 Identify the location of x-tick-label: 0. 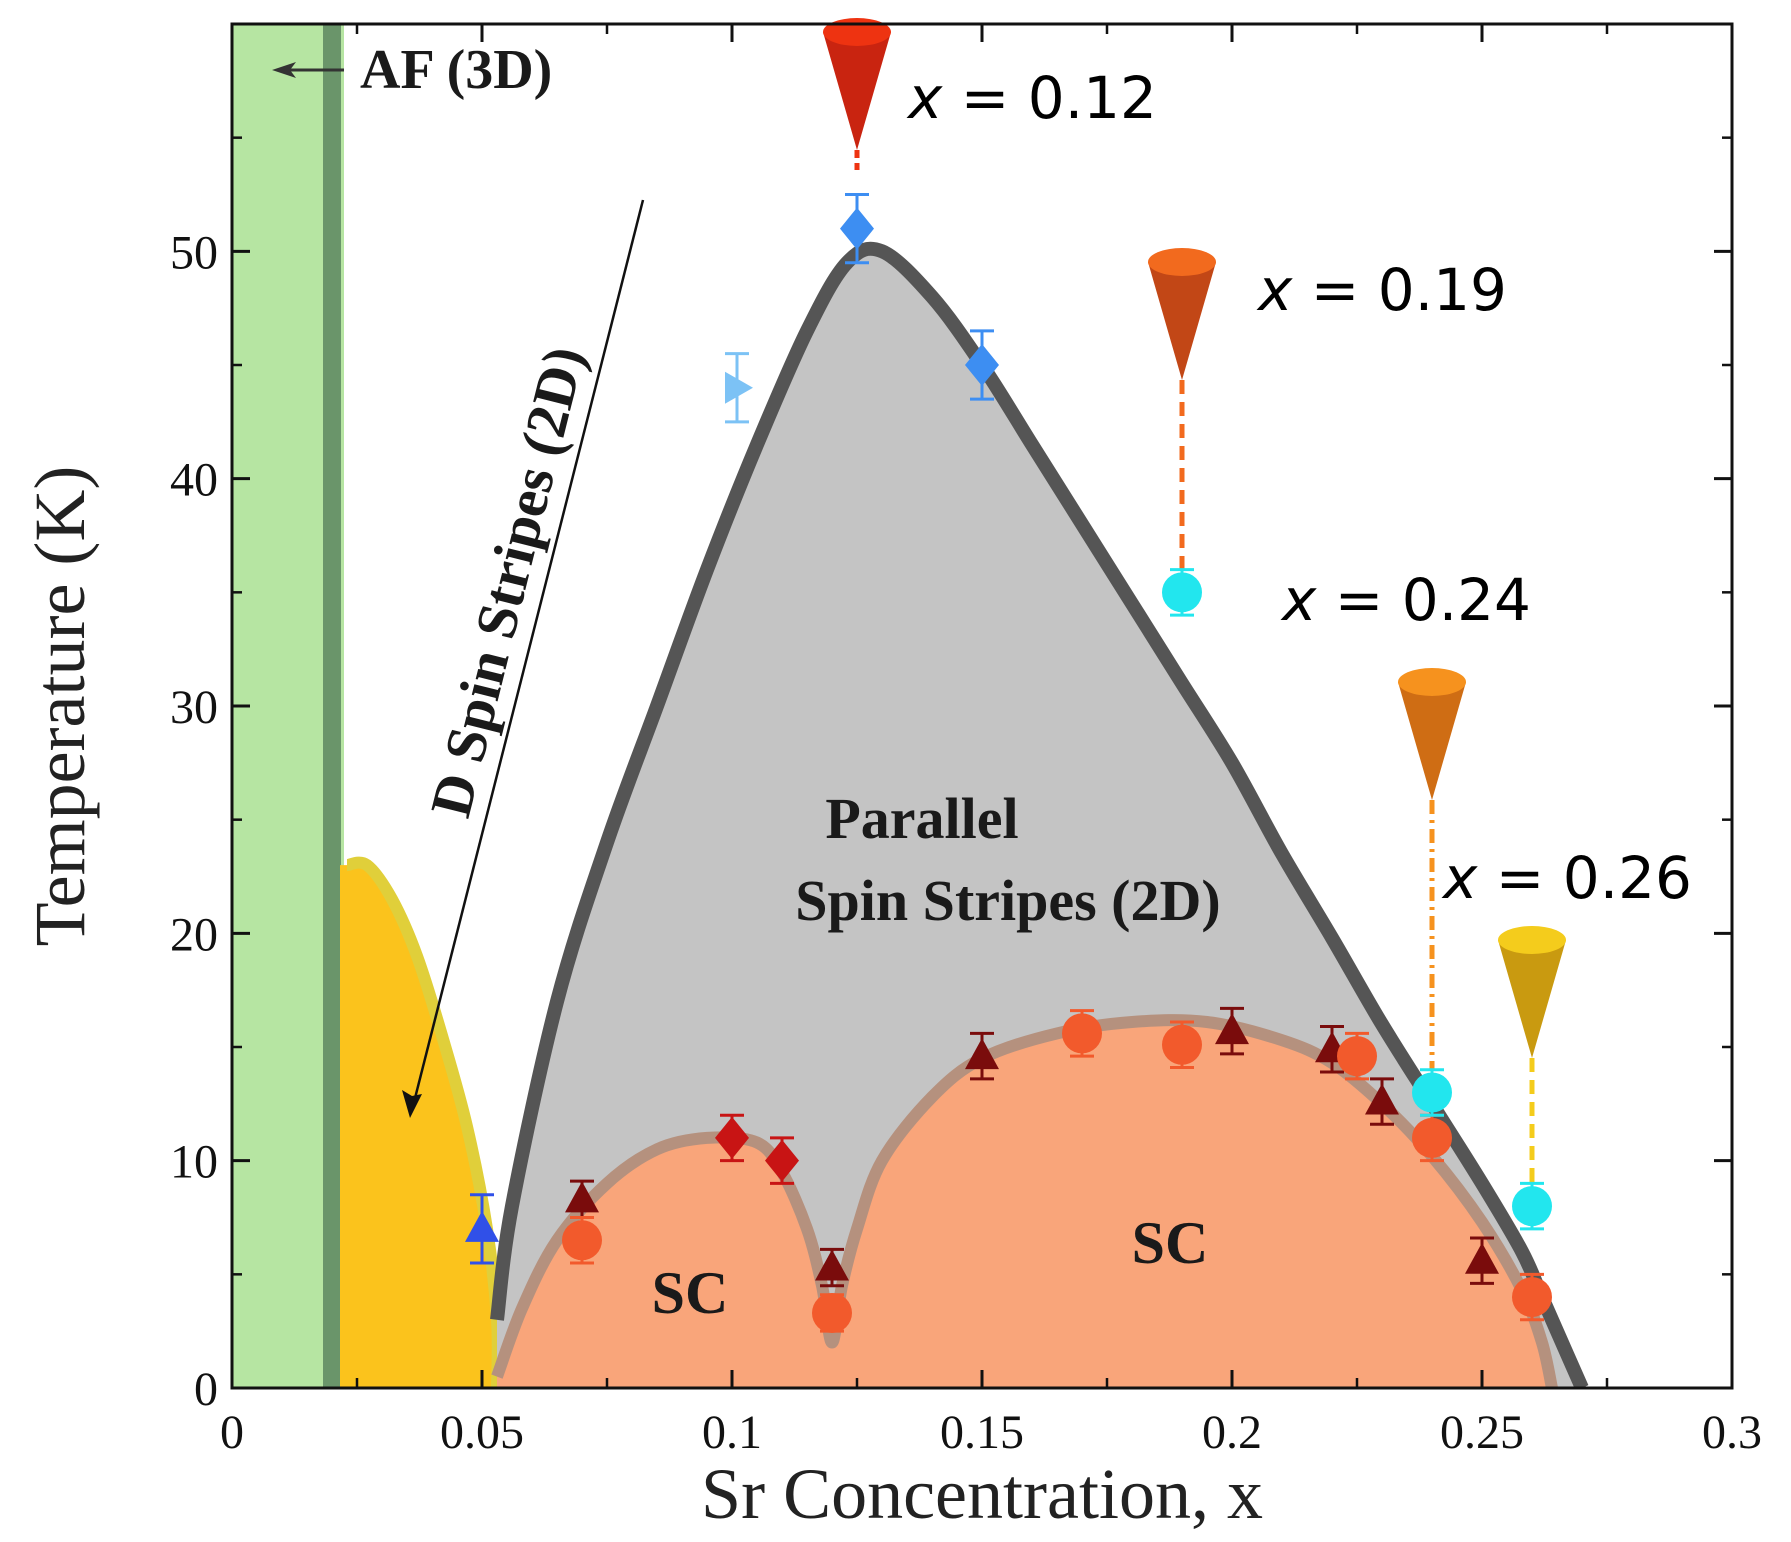
(232, 1432).